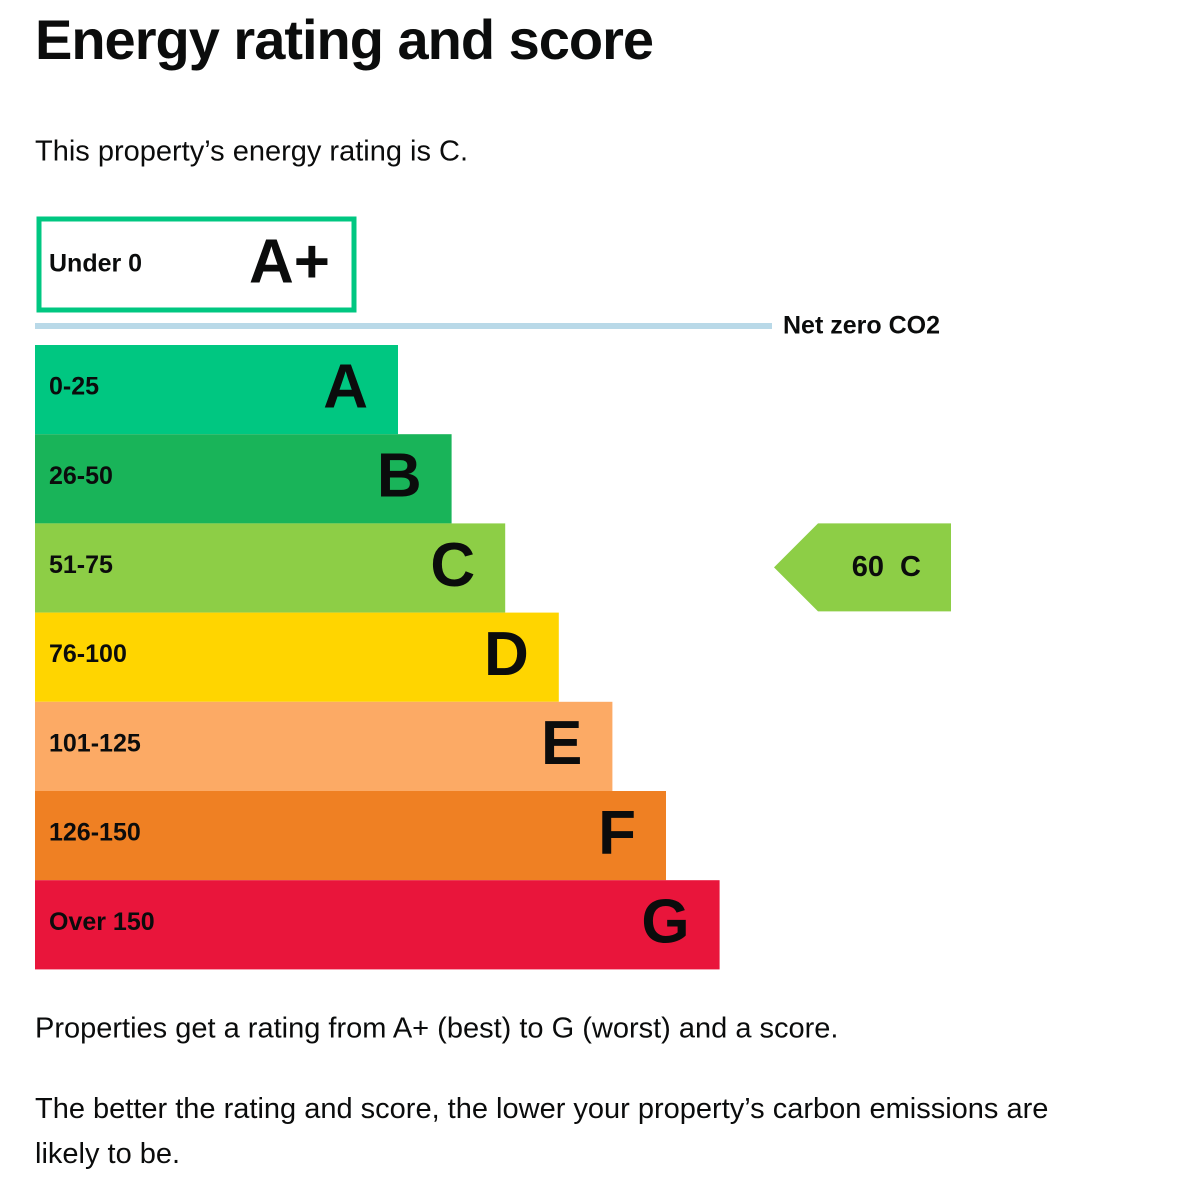 The width and height of the screenshot is (1183, 1200). What do you see at coordinates (95, 743) in the screenshot?
I see `band-range: 101-125` at bounding box center [95, 743].